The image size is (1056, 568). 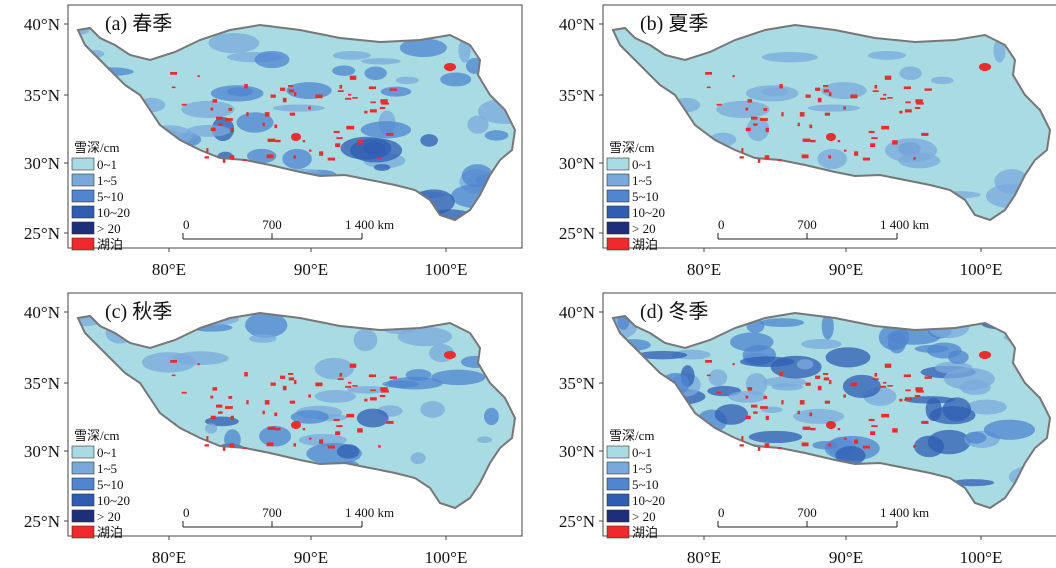 What do you see at coordinates (107, 468) in the screenshot?
I see `legend-label: 1~5` at bounding box center [107, 468].